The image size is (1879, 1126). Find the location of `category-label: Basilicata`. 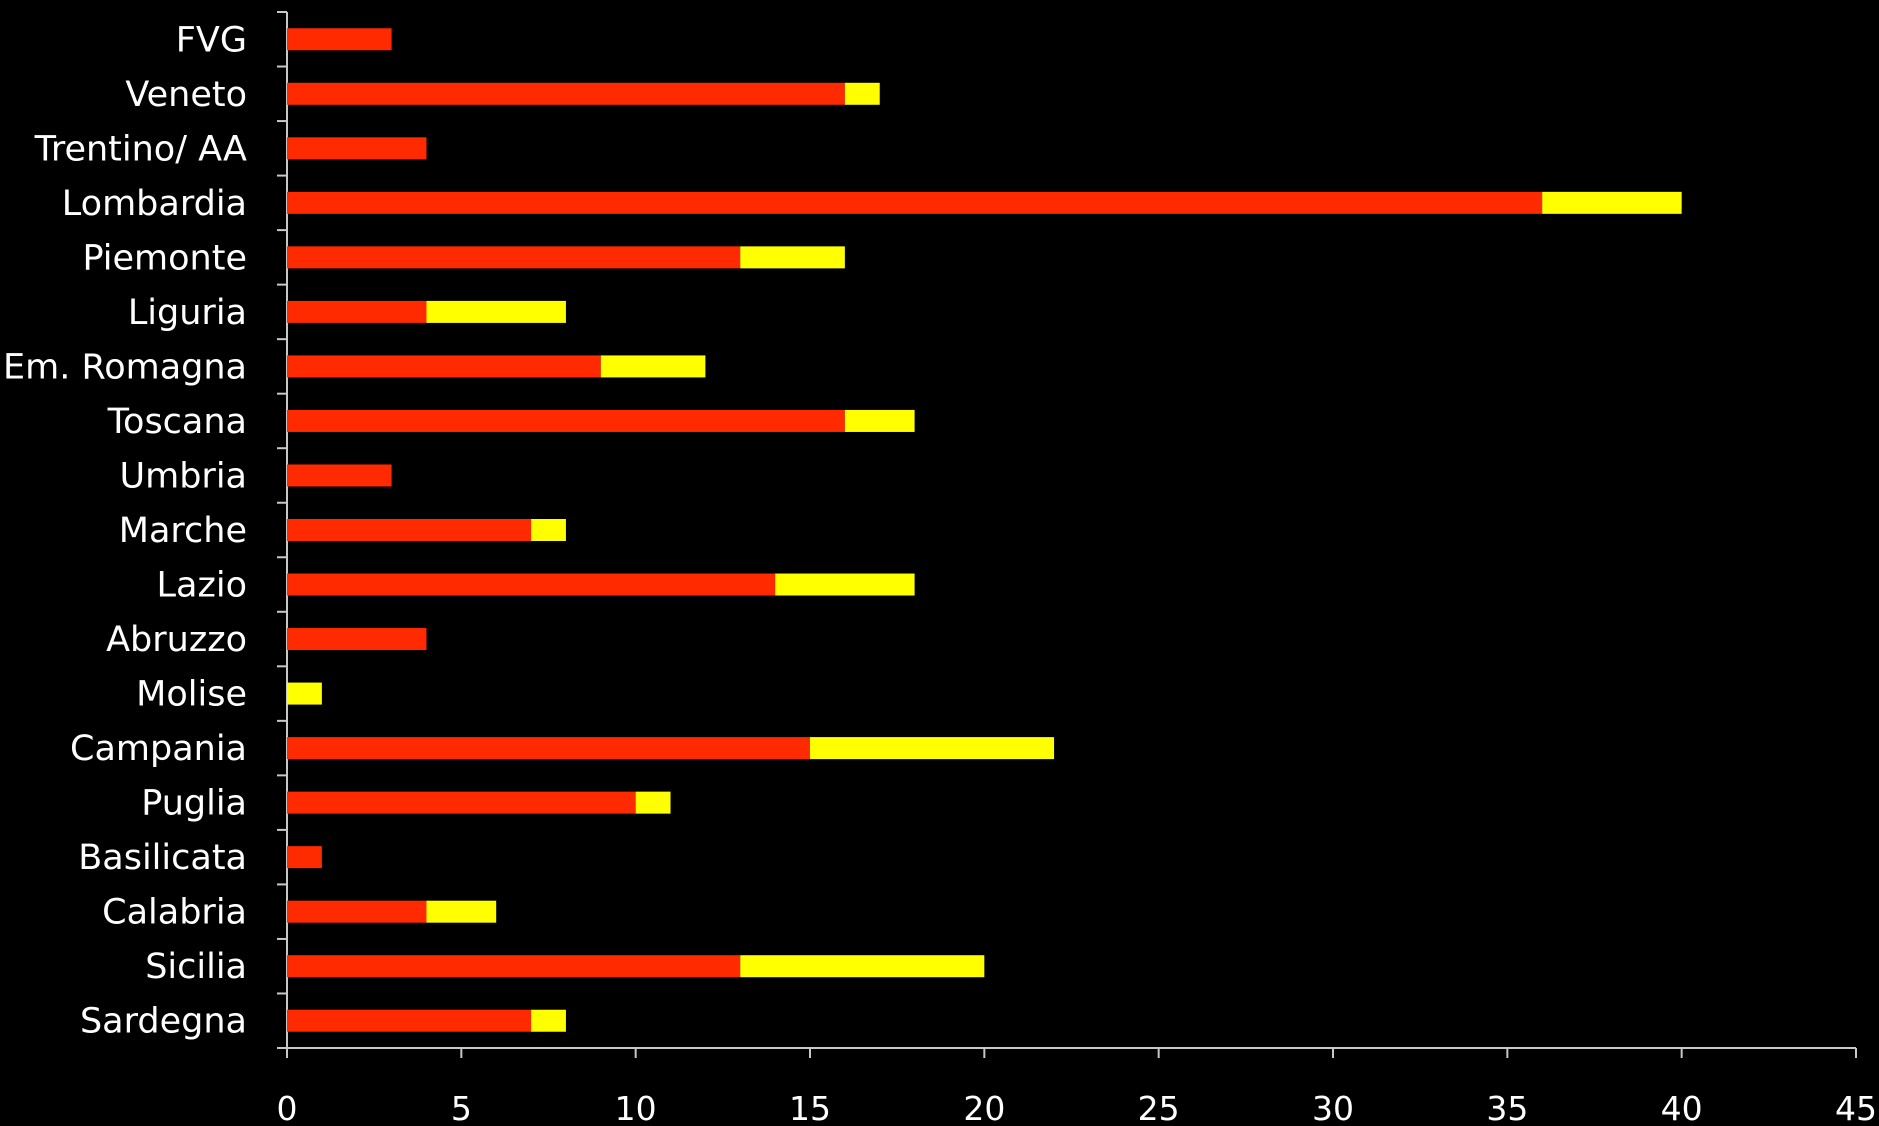

category-label: Basilicata is located at coordinates (162, 858).